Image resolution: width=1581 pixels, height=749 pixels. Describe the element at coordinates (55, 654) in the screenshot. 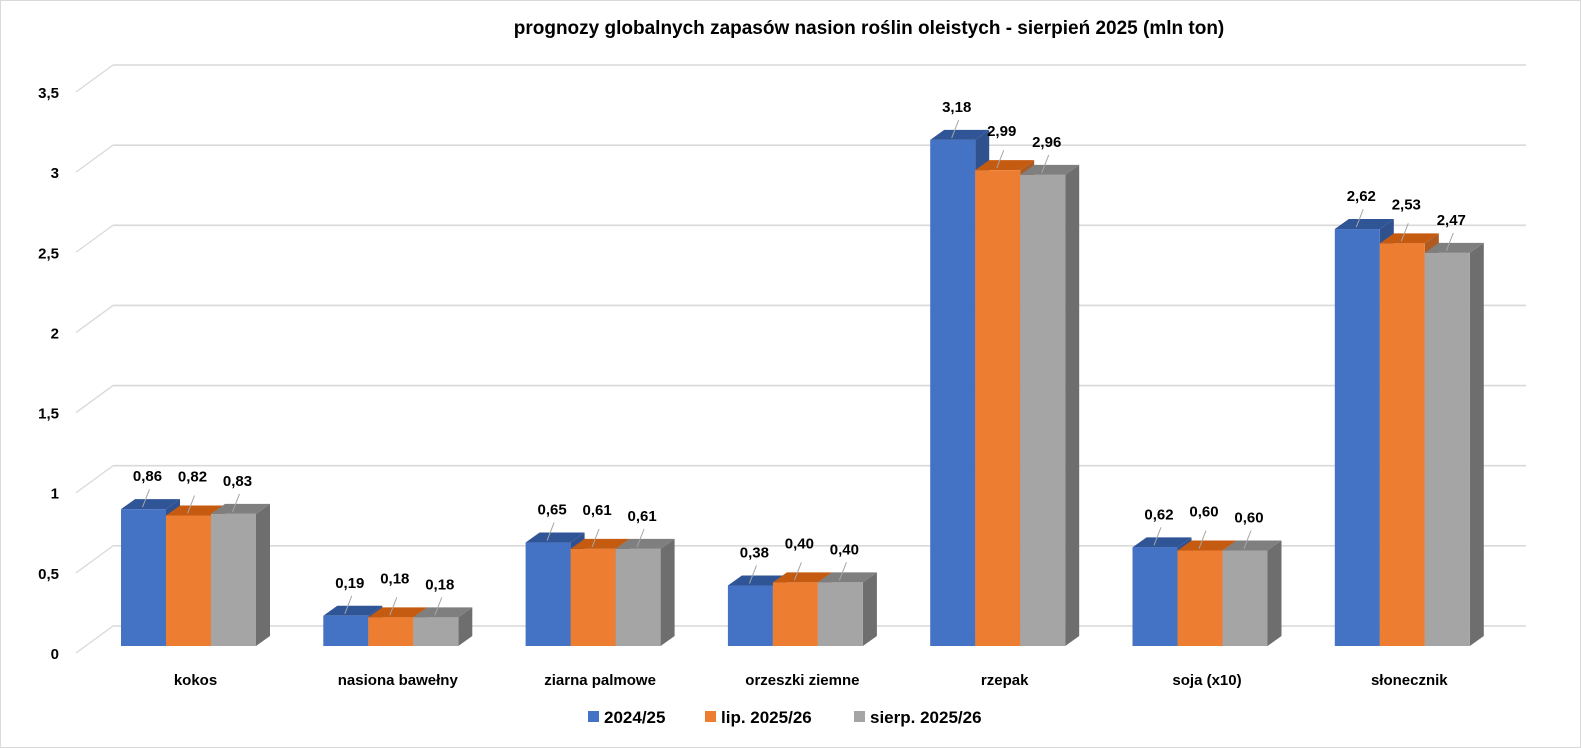

I see `y-tick-label: 0` at that location.